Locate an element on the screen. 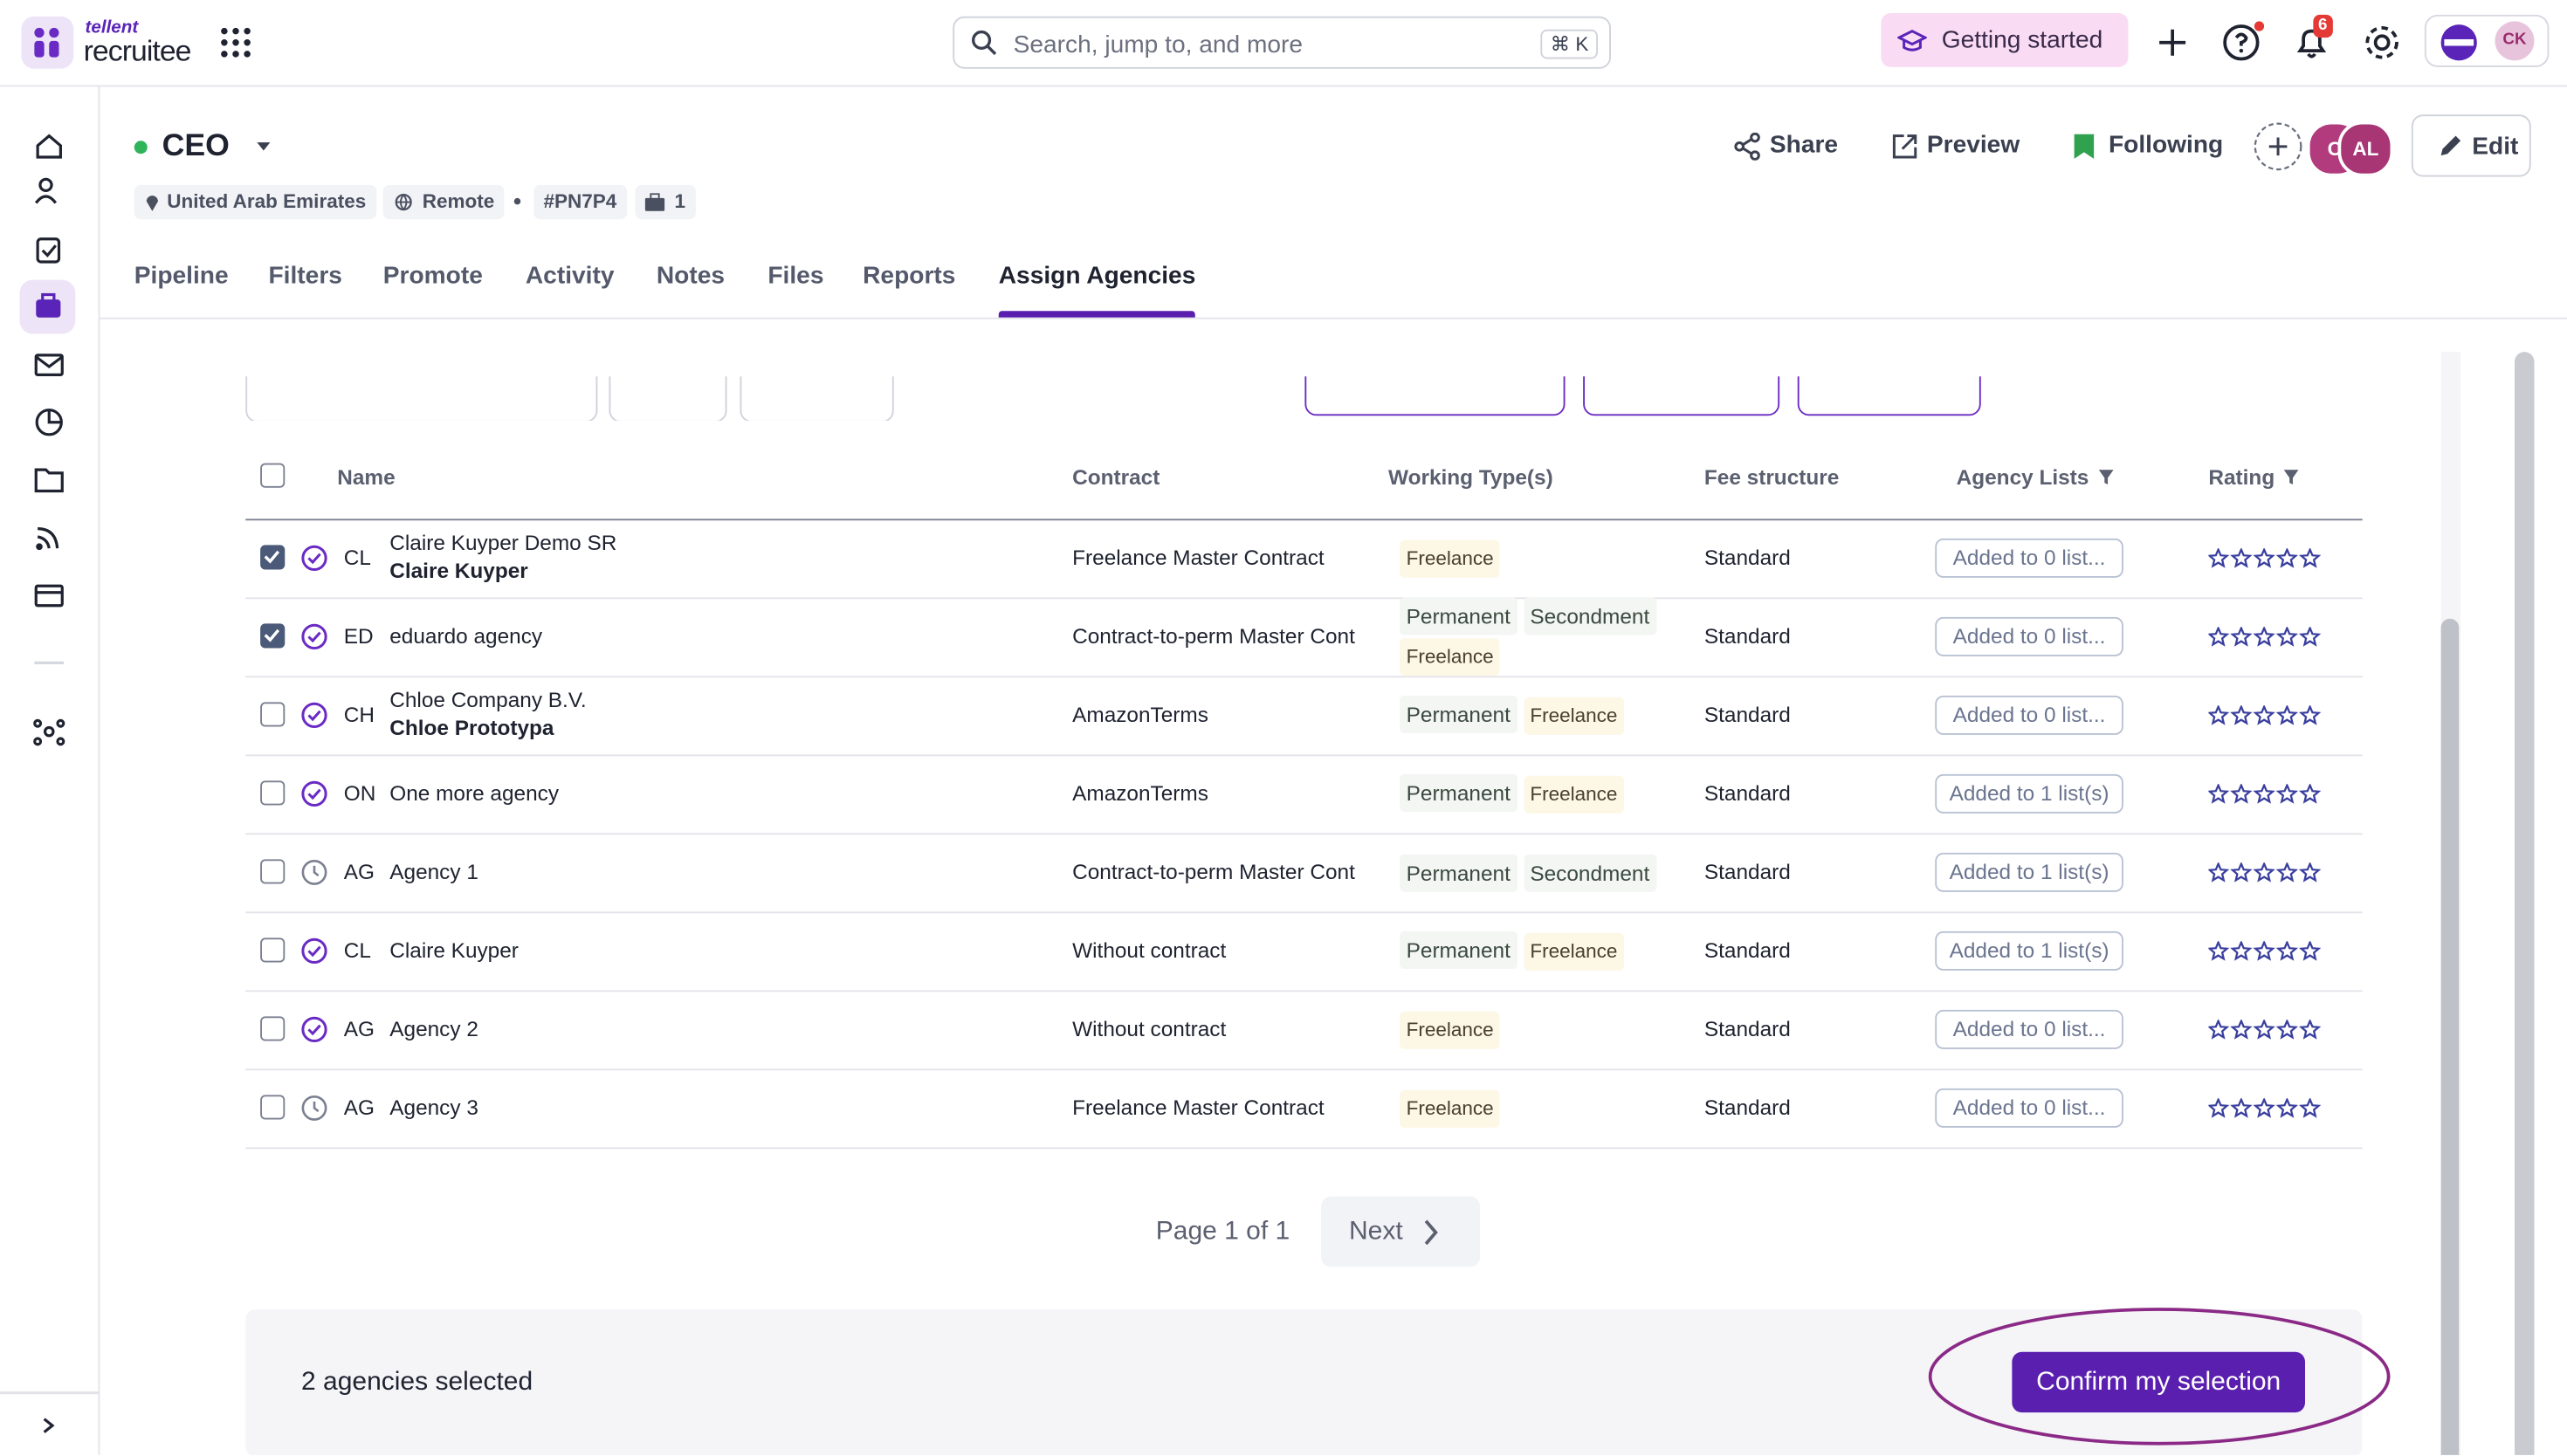 This screenshot has height=1456, width=2567. settings-icon is located at coordinates (2382, 42).